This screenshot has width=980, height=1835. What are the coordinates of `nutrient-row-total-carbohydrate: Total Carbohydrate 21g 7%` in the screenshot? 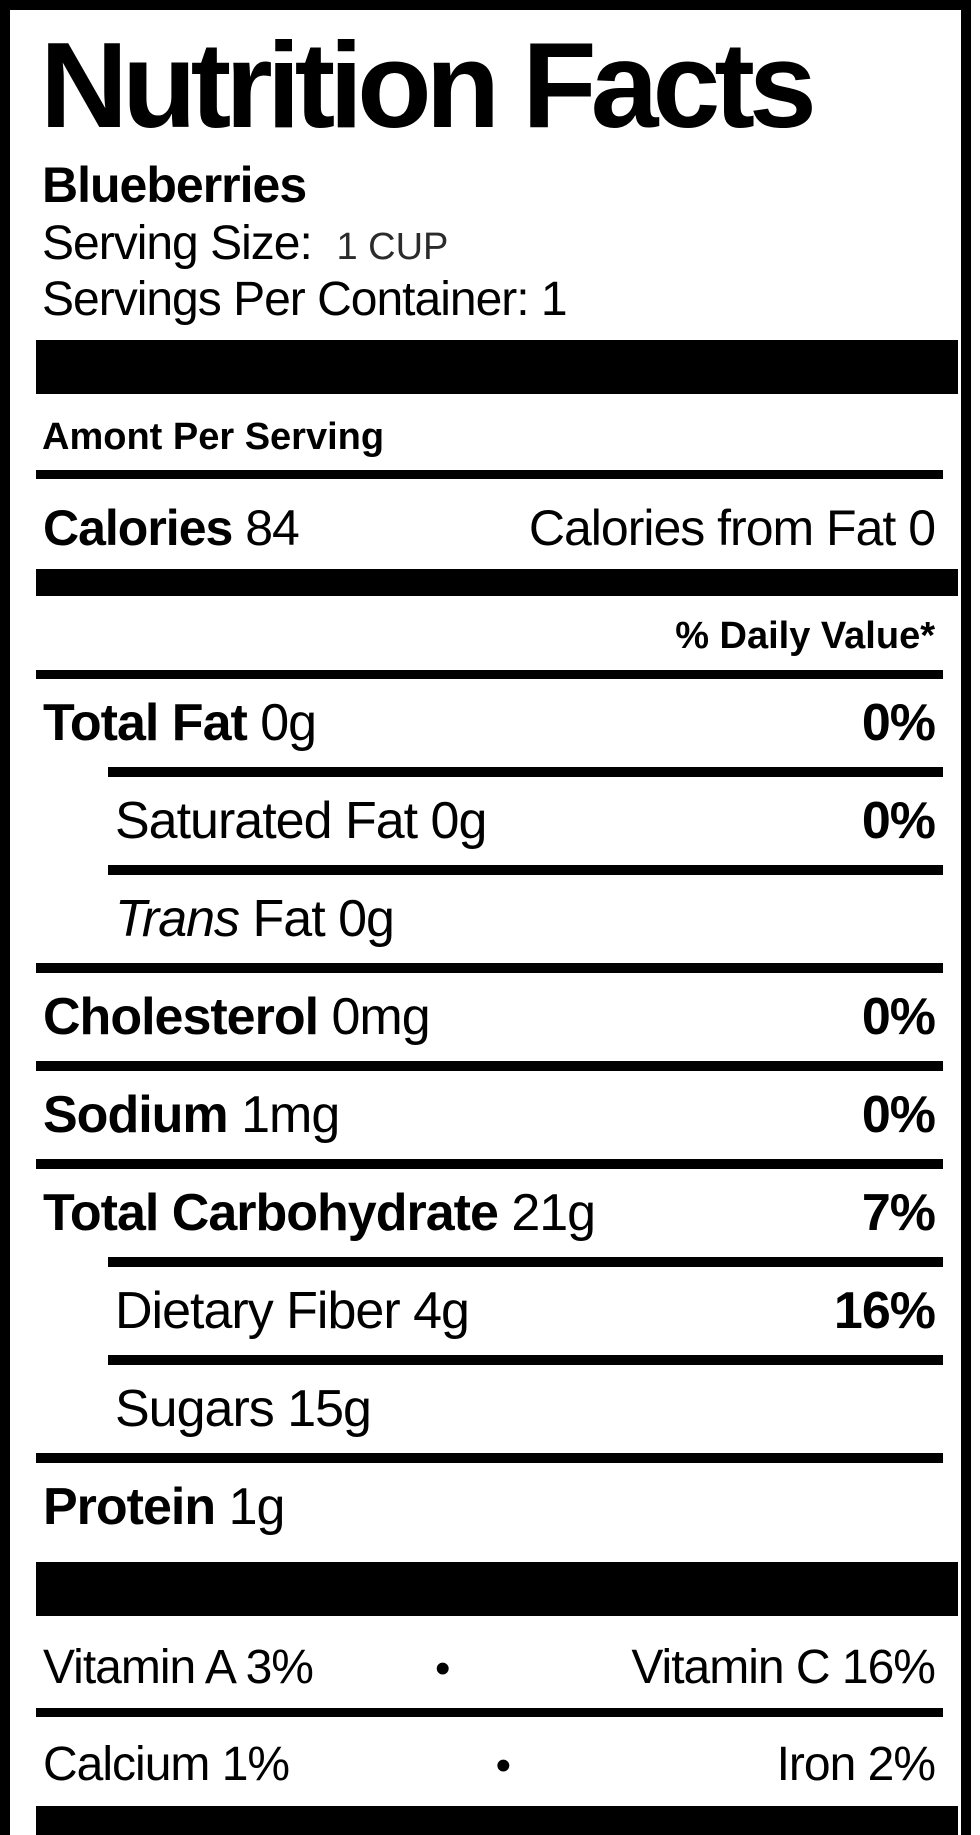 It's located at (489, 1213).